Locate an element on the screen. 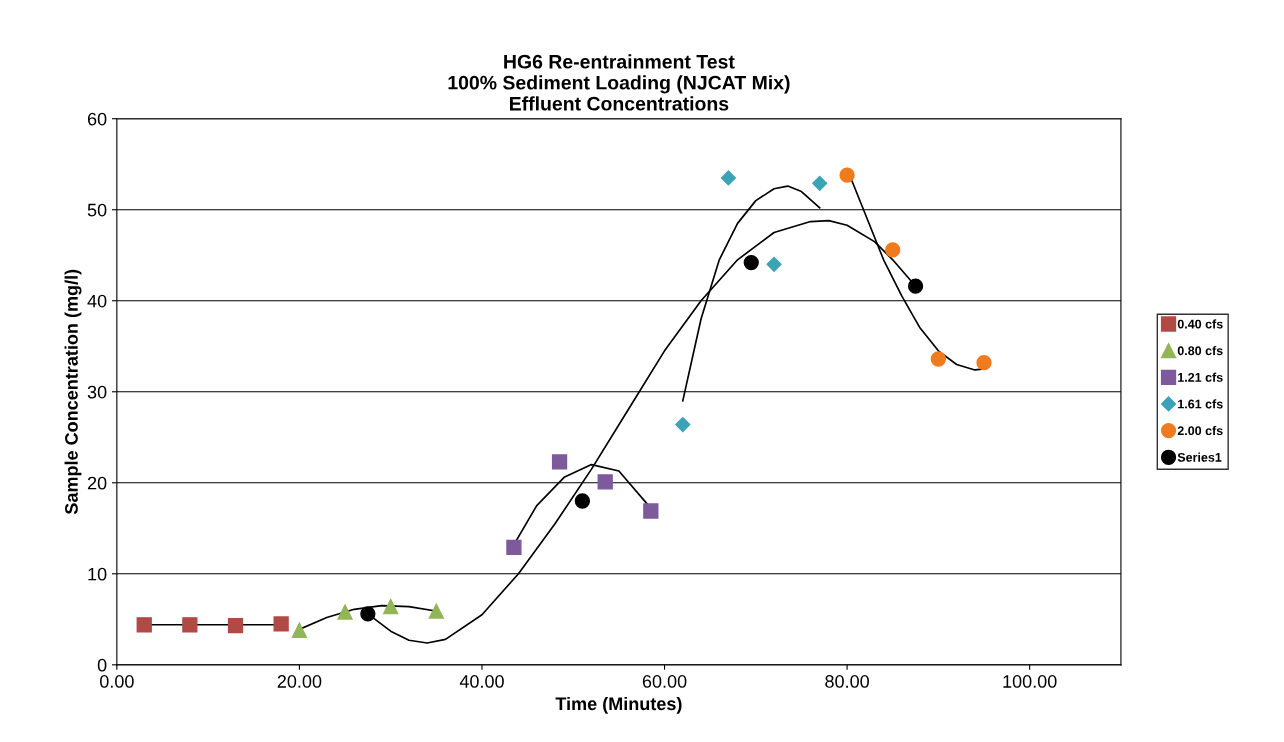 The height and width of the screenshot is (742, 1284). chart-title: HG6 Re-entrainment Test 100% Sediment Loading (NJCAT Mix) Effluent Concentrations is located at coordinates (619, 82).